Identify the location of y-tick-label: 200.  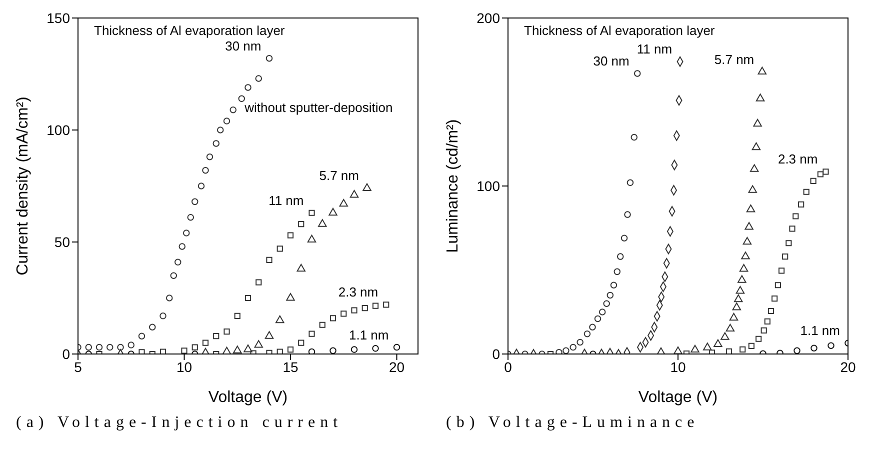
(488, 18).